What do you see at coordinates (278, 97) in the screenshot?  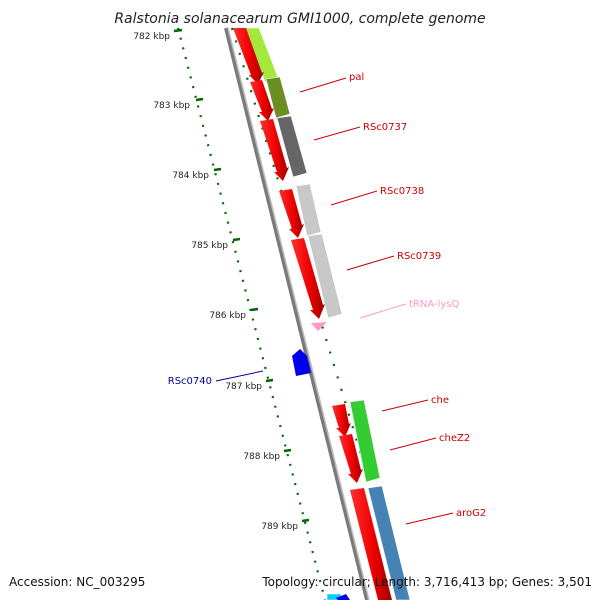 I see `cog-block-olive` at bounding box center [278, 97].